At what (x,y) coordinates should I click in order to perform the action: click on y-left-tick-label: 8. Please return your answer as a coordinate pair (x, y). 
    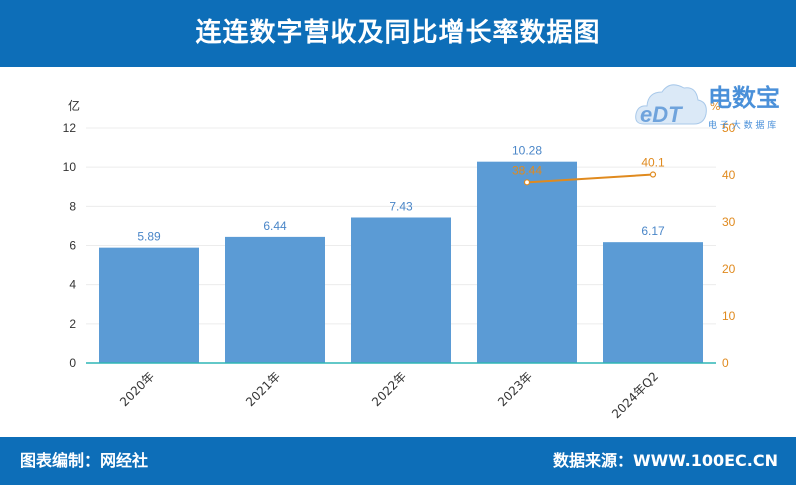
    Looking at the image, I should click on (72, 206).